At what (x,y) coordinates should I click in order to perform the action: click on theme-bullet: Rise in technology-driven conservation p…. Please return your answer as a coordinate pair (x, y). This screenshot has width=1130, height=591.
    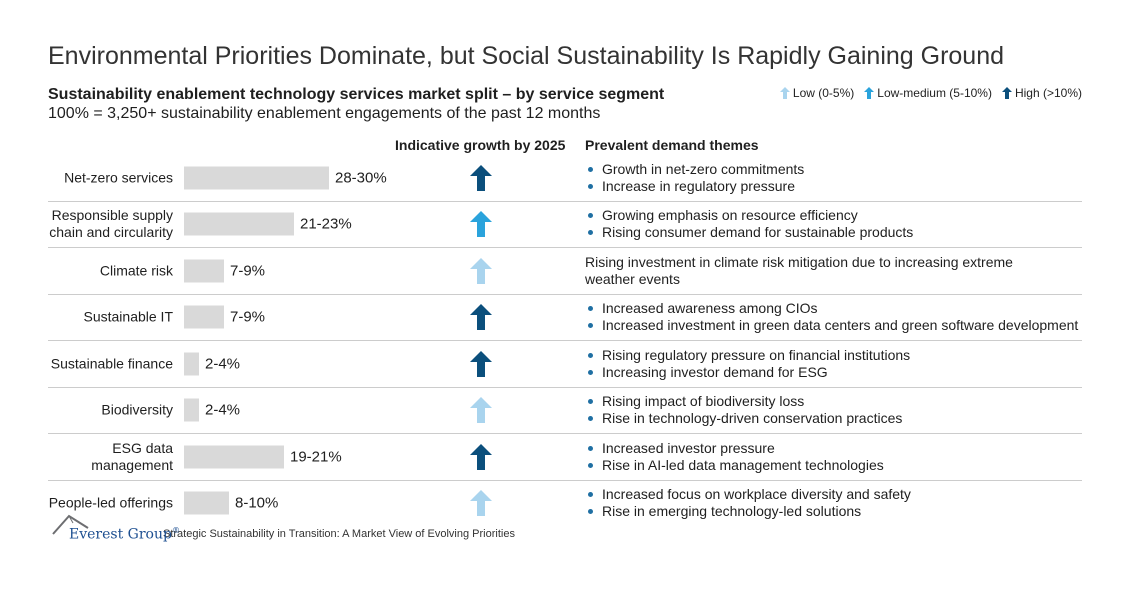
    Looking at the image, I should click on (743, 418).